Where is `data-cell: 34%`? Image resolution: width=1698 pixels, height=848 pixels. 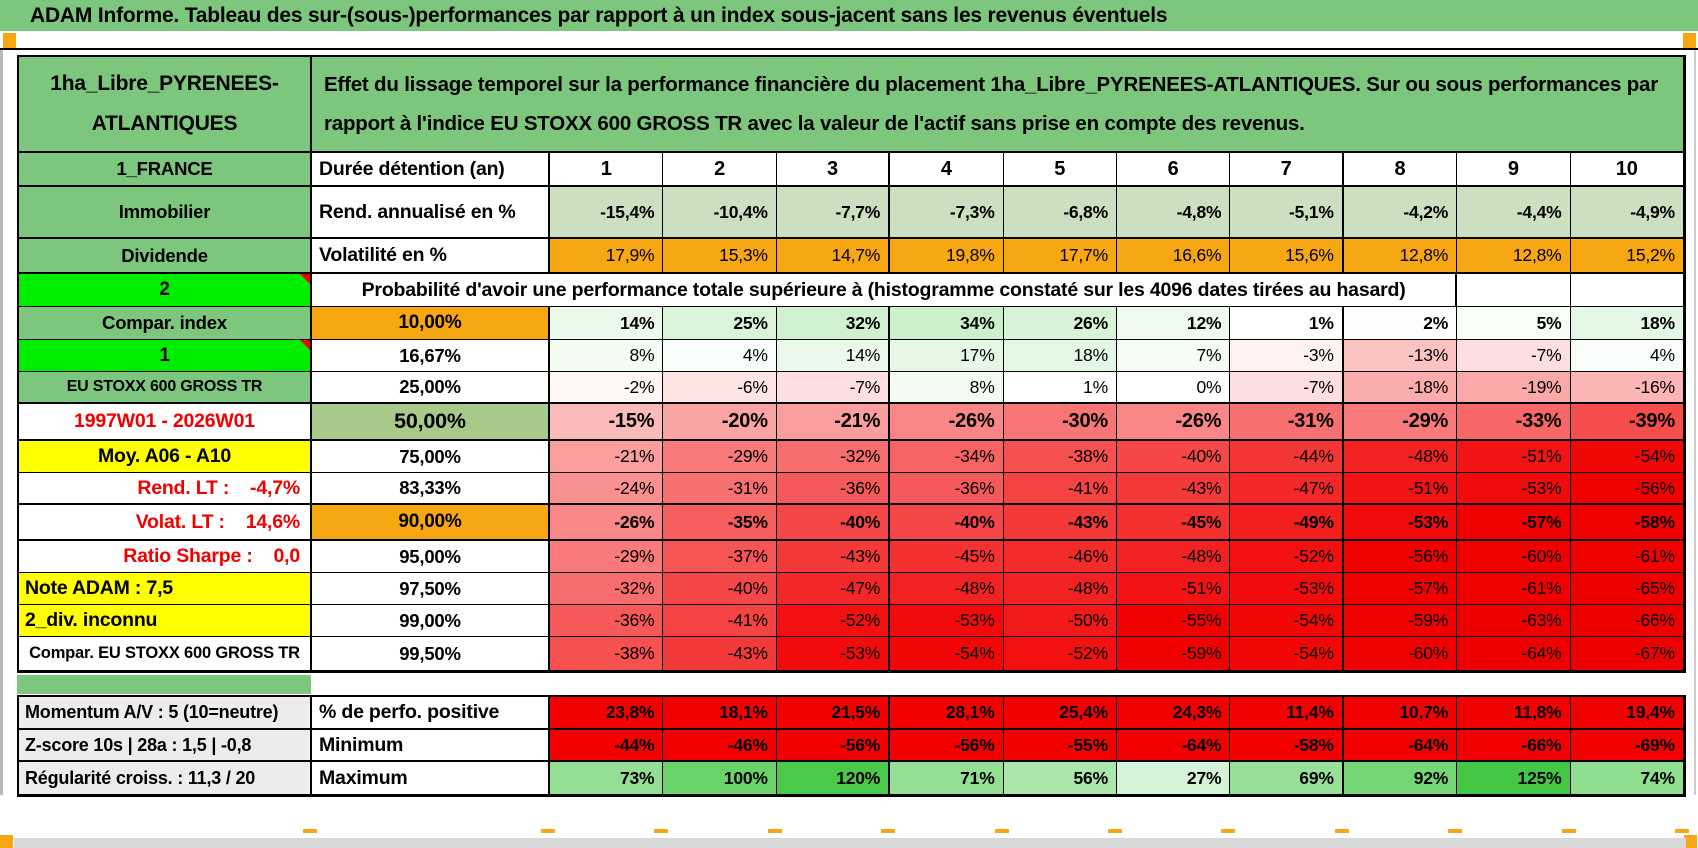
data-cell: 34% is located at coordinates (947, 323).